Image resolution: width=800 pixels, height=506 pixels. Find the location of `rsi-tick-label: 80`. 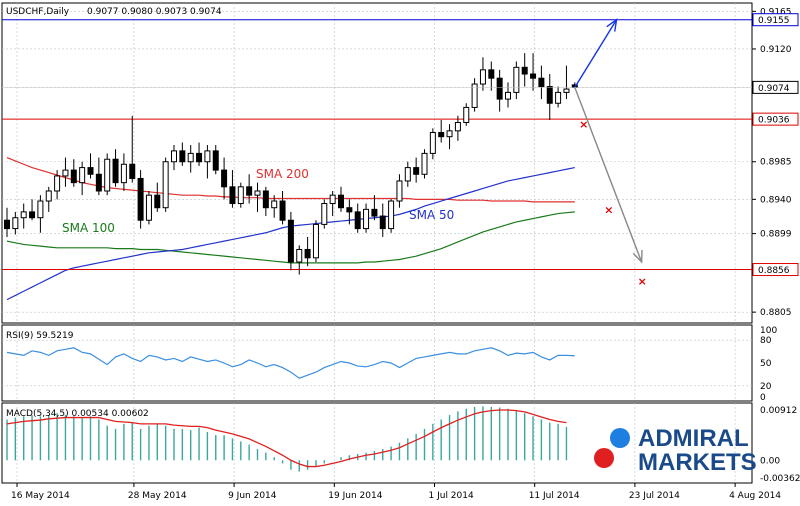

rsi-tick-label: 80 is located at coordinates (766, 341).